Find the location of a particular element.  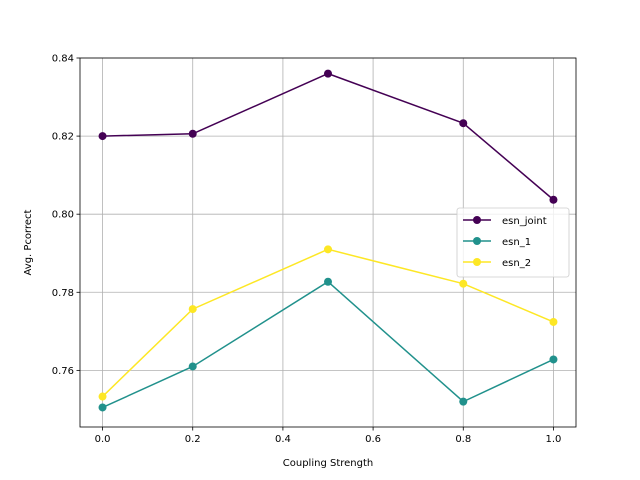

legend-box is located at coordinates (513, 242).